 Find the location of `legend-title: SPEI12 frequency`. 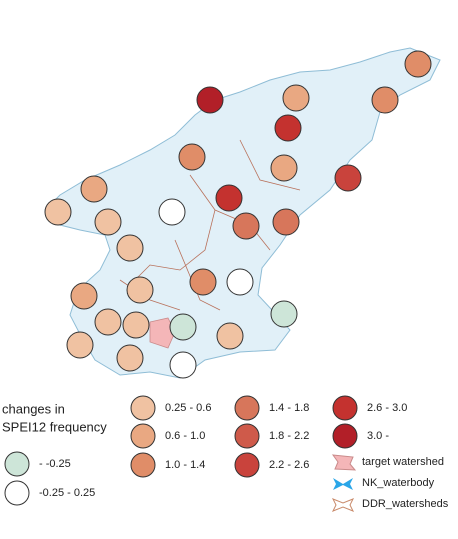

legend-title: SPEI12 frequency is located at coordinates (54, 426).